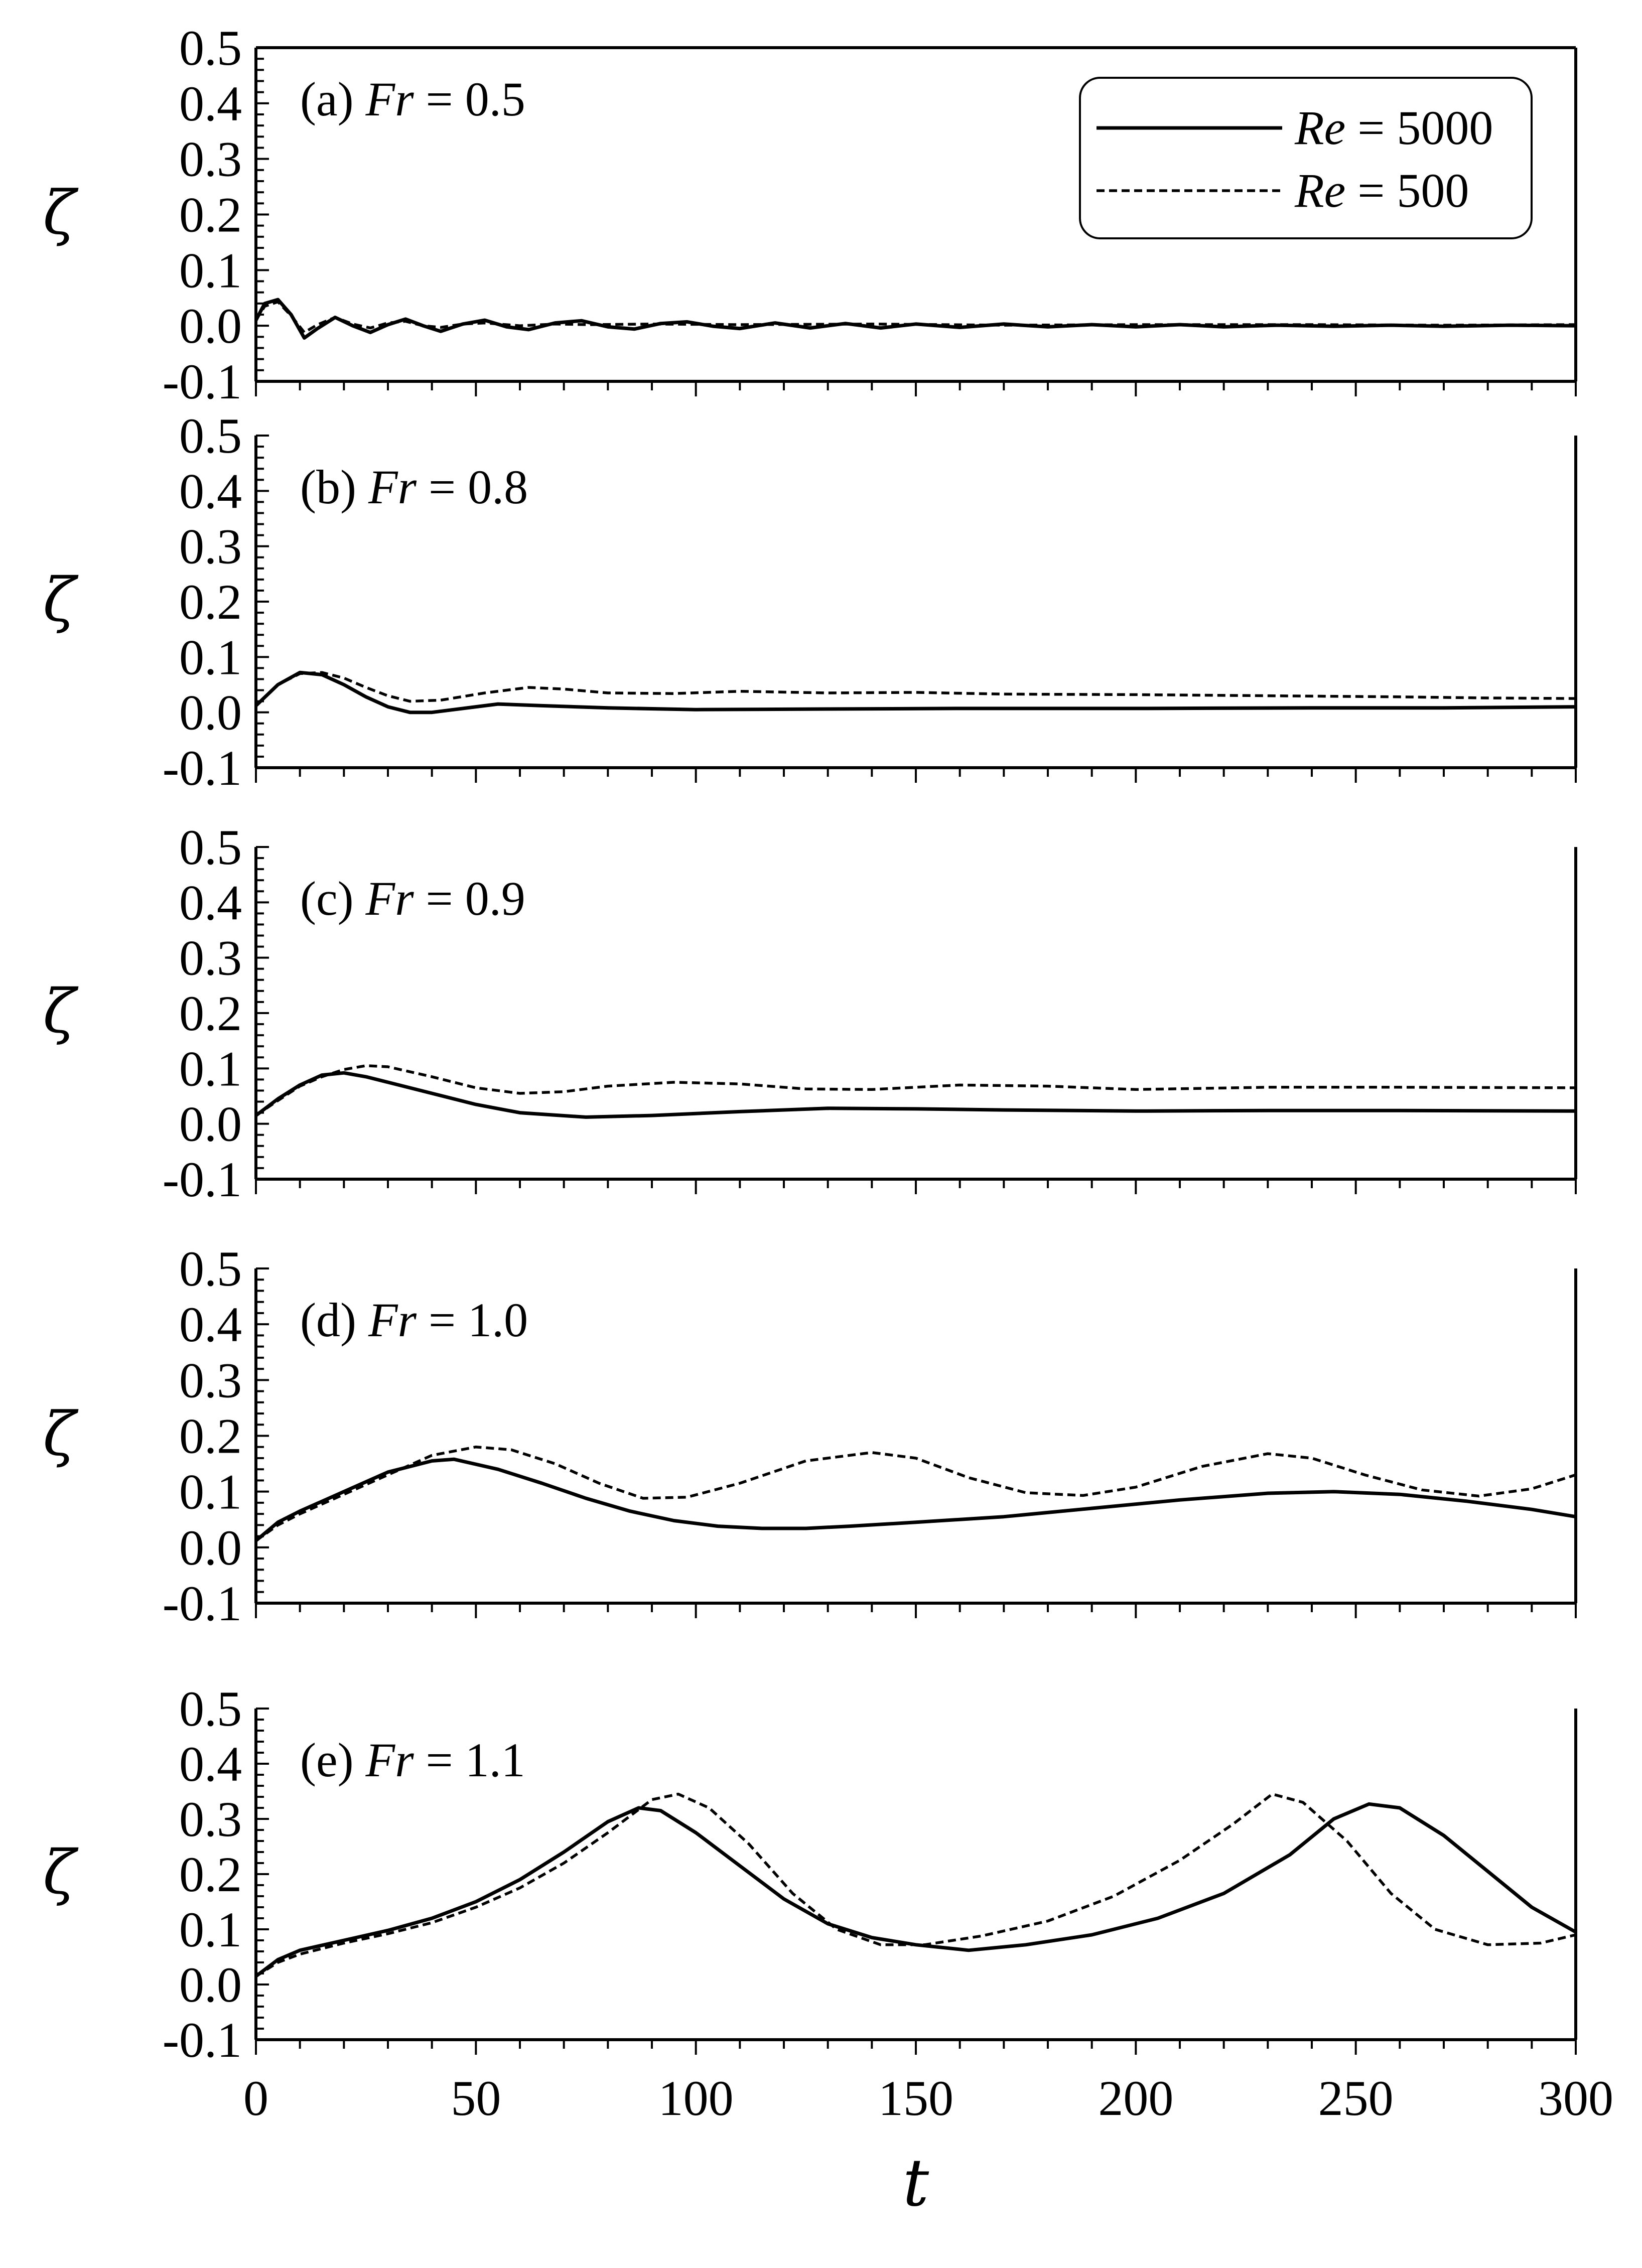  Describe the element at coordinates (916, 2183) in the screenshot. I see `x-axis-title: t` at that location.